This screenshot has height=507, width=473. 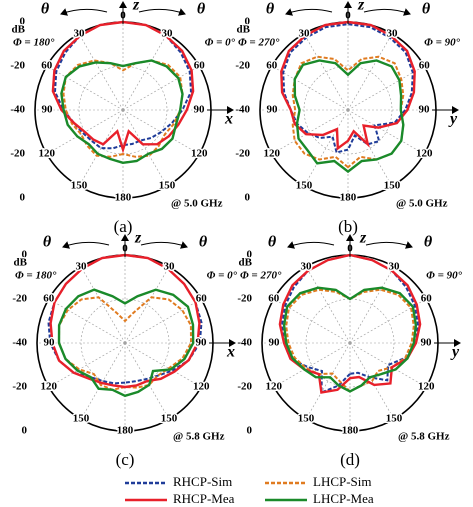 What do you see at coordinates (220, 43) in the screenshot?
I see `phi-right: Φ = 0°` at bounding box center [220, 43].